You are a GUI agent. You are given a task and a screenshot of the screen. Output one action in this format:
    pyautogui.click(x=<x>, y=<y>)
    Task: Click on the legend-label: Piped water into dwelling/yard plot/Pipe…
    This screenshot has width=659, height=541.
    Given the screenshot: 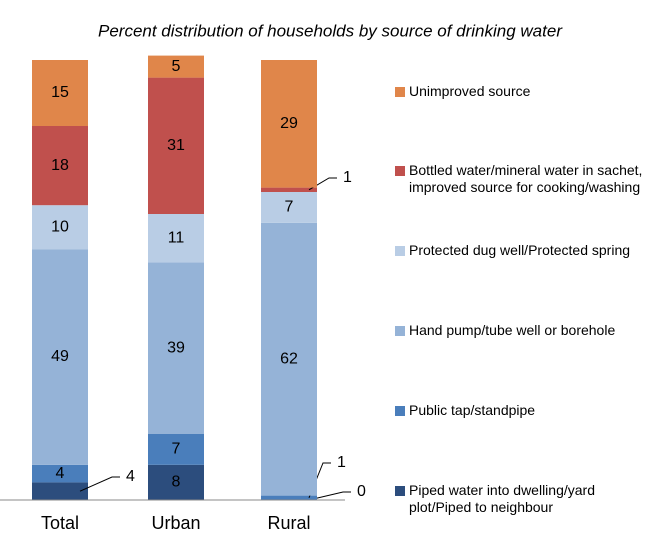 What is the action you would take?
    pyautogui.click(x=502, y=498)
    